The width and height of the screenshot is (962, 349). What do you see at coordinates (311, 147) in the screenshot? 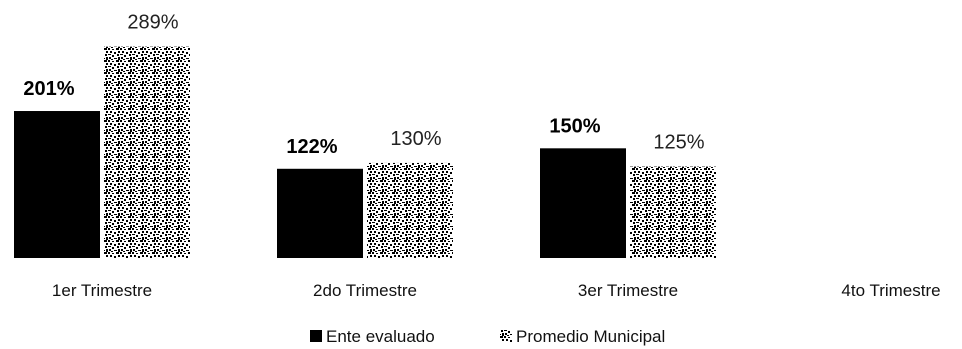
I see `data-label-ente-evaluado-2: 122%` at bounding box center [311, 147].